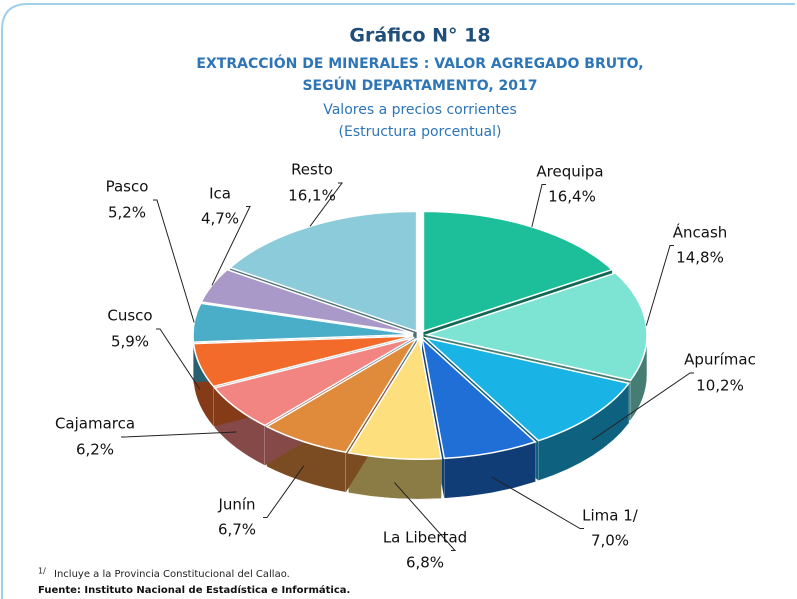 This screenshot has width=797, height=599. I want to click on slice-value: 10,2%, so click(720, 386).